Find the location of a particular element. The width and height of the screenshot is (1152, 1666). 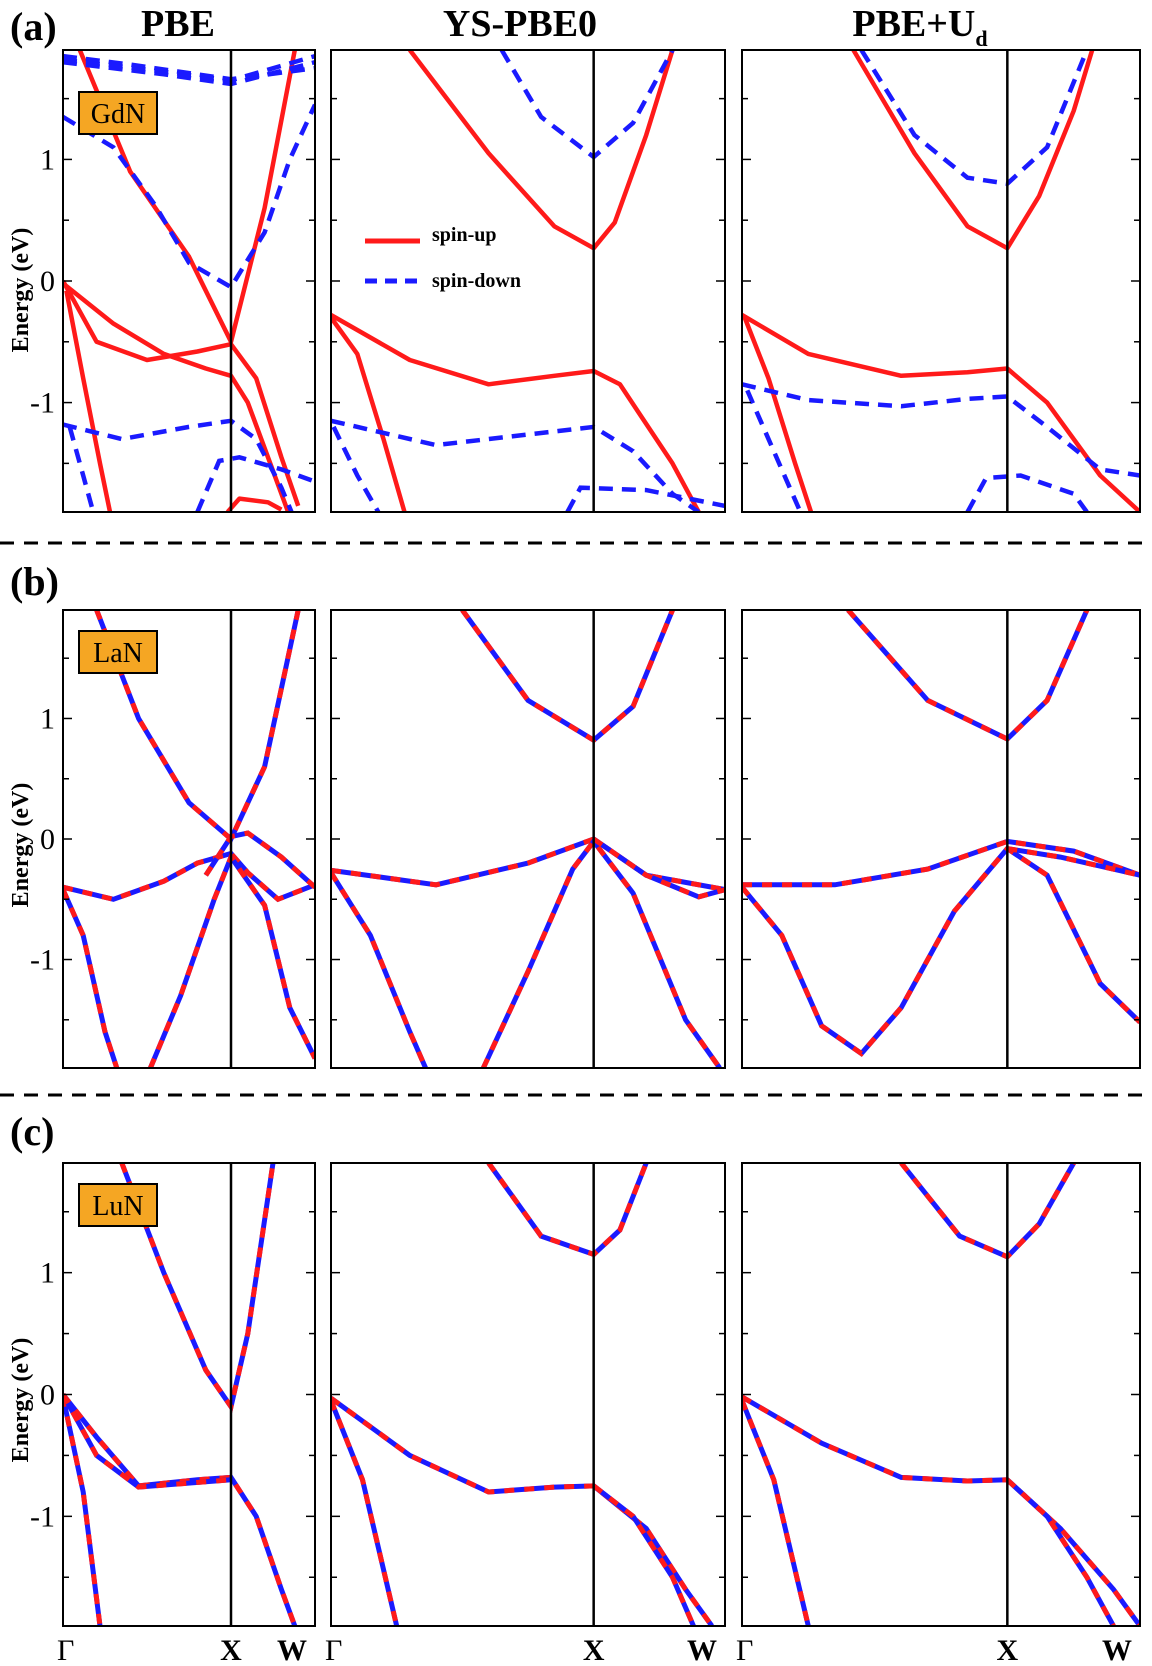

panel-gdn-pbe-u-d is located at coordinates (941, 281).